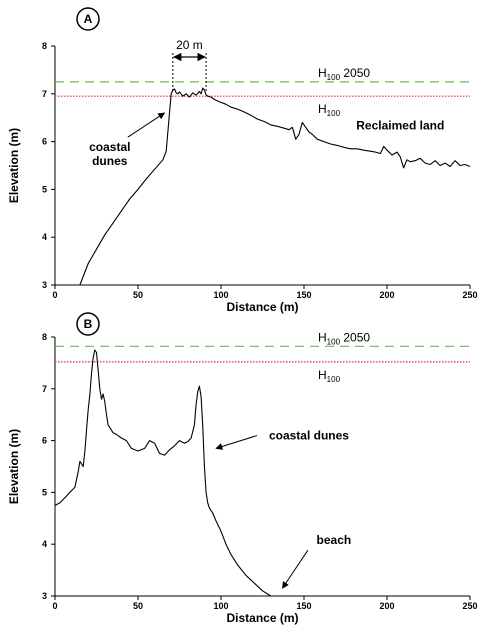  What do you see at coordinates (334, 540) in the screenshot?
I see `annotation-label: beach` at bounding box center [334, 540].